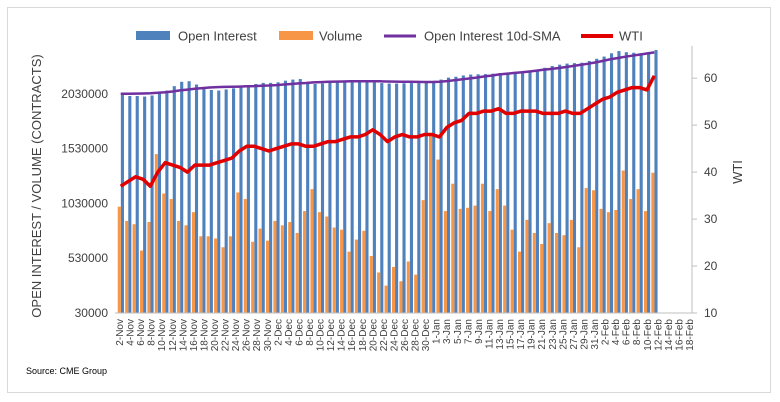  I want to click on y2-tick-label: 40, so click(711, 172).